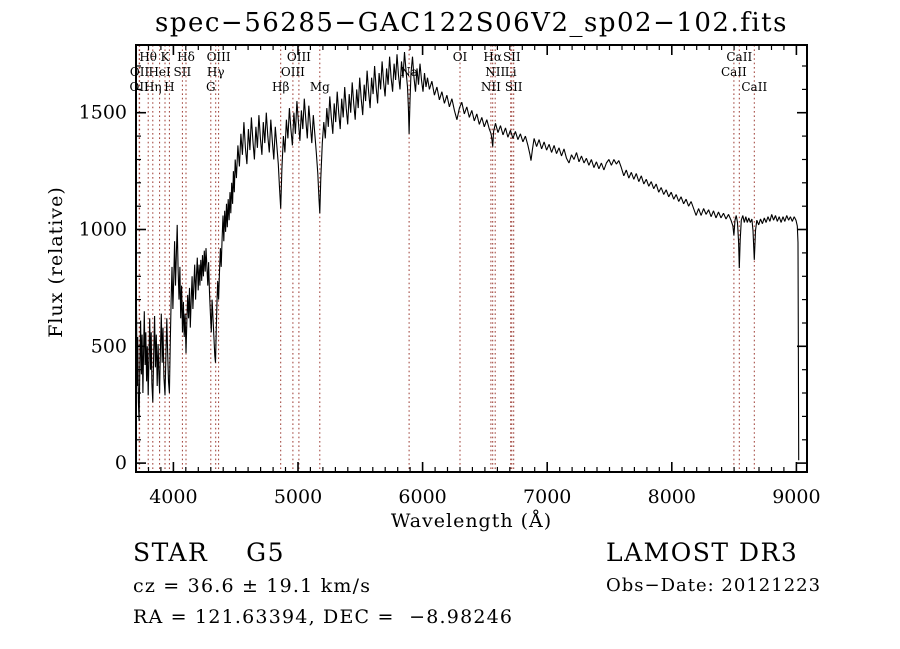  I want to click on spectral-line-label: Hη, so click(153, 87).